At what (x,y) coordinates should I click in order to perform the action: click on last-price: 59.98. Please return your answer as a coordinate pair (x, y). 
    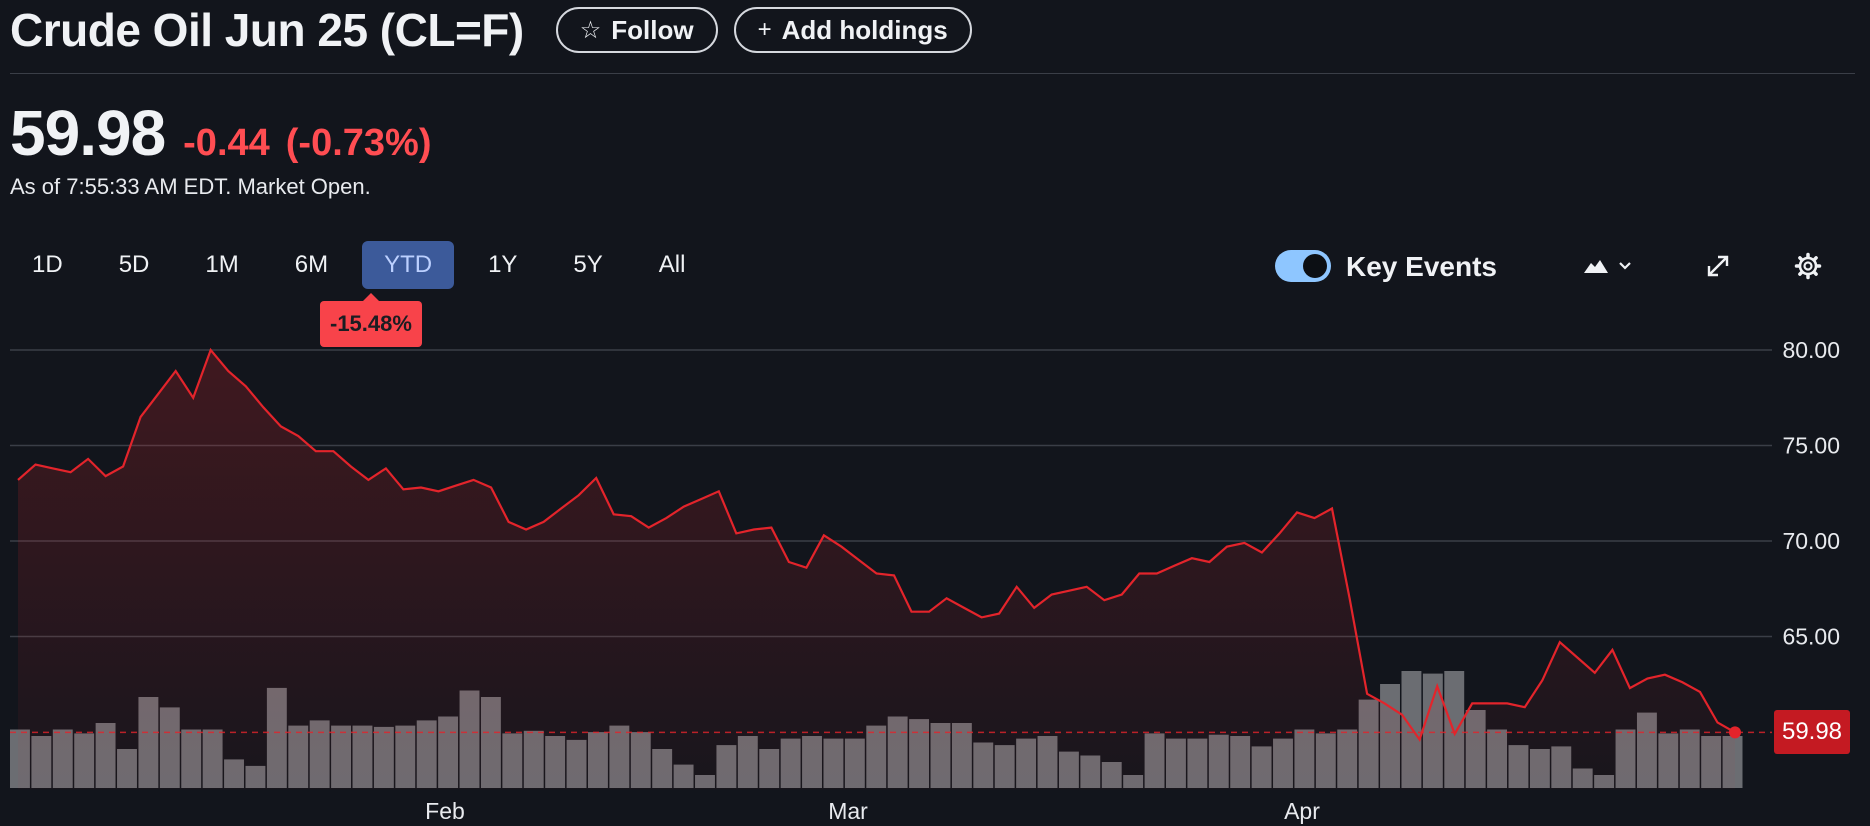
    Looking at the image, I should click on (88, 133).